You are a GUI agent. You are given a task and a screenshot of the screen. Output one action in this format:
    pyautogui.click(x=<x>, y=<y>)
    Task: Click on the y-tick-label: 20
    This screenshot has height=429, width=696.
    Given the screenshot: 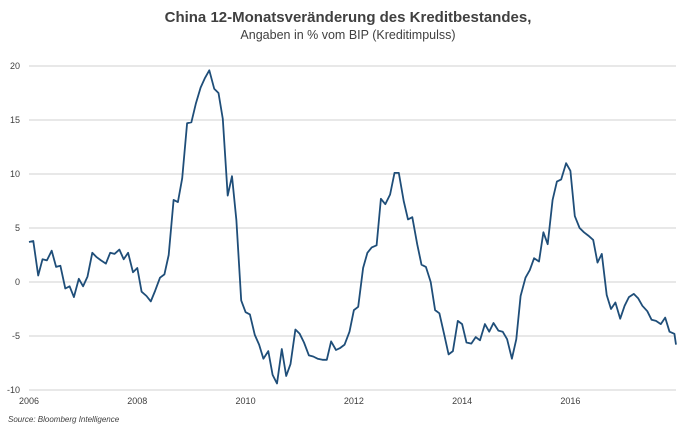 What is the action you would take?
    pyautogui.click(x=15, y=66)
    